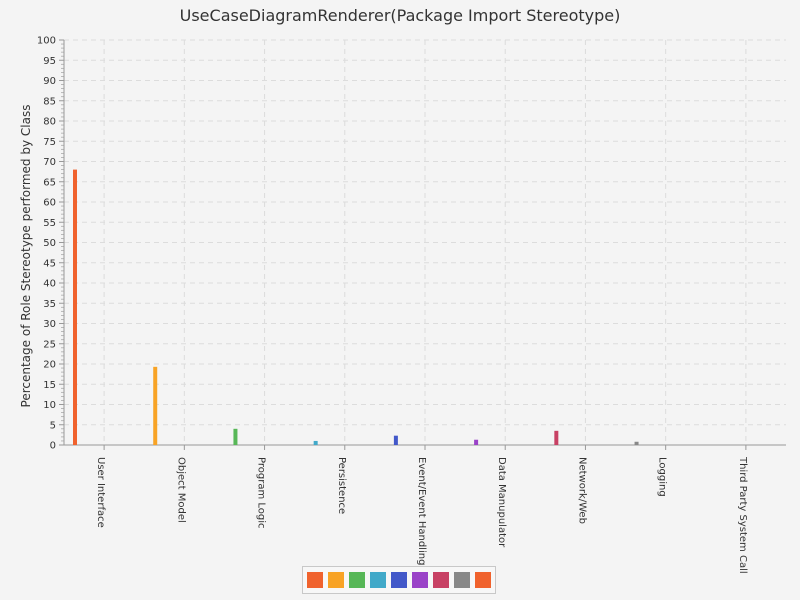 Image resolution: width=800 pixels, height=600 pixels. What do you see at coordinates (662, 477) in the screenshot?
I see `x-category-label: Logging` at bounding box center [662, 477].